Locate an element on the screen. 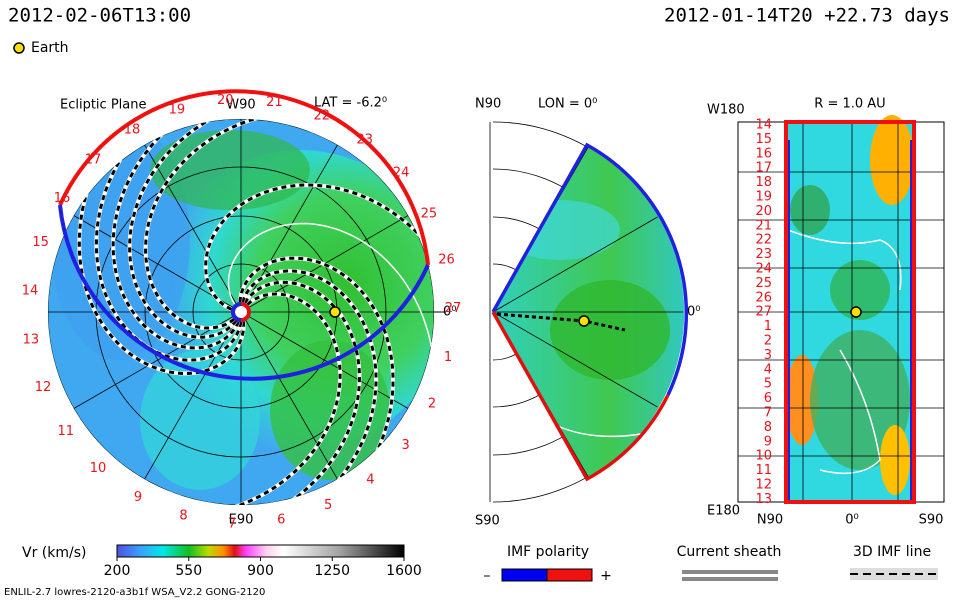 This screenshot has width=960, height=600. imf-positive is located at coordinates (569, 575).